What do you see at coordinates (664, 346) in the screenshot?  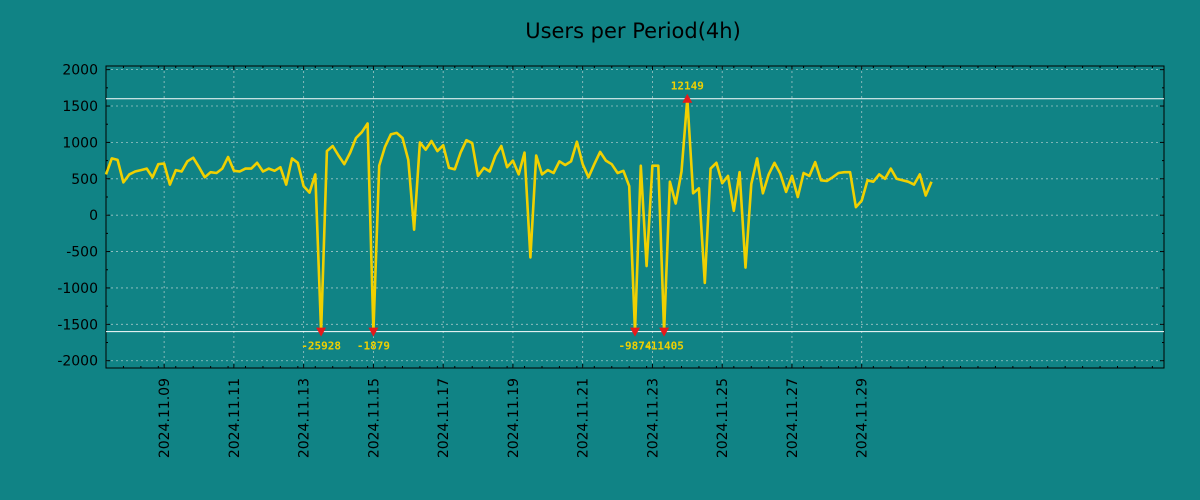 I see `min-value-label: -11405` at bounding box center [664, 346].